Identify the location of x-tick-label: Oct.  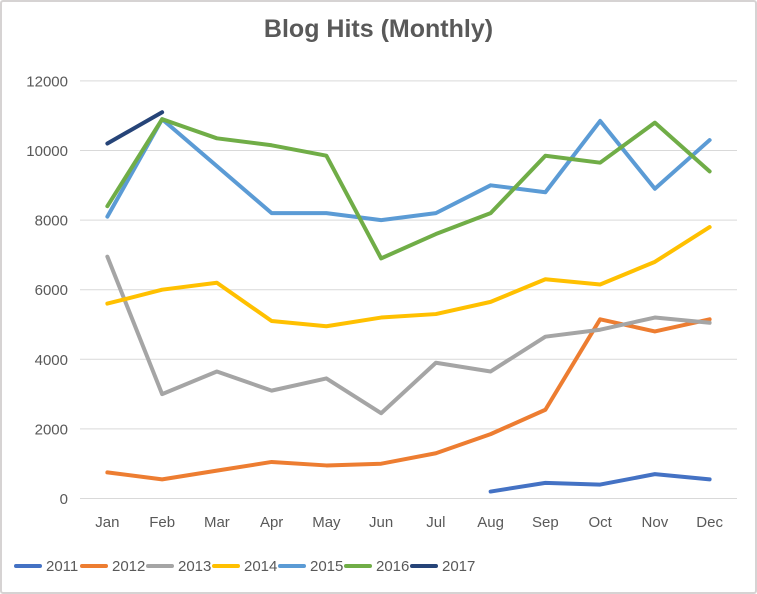
(600, 522).